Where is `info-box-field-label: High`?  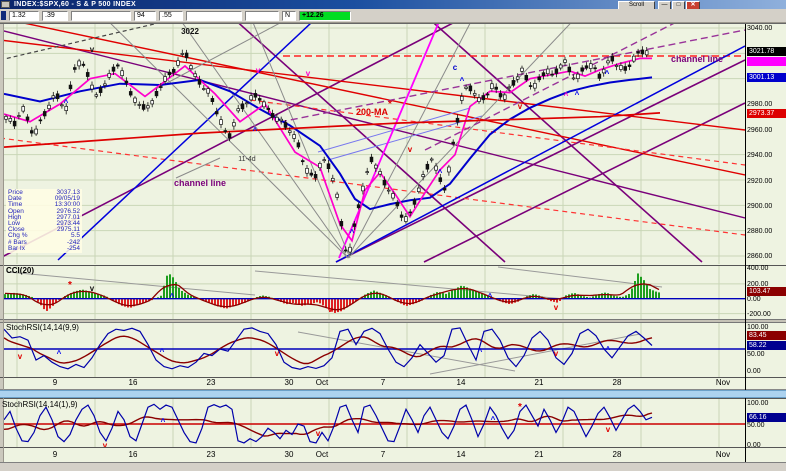
info-box-field-label: High is located at coordinates (15, 217).